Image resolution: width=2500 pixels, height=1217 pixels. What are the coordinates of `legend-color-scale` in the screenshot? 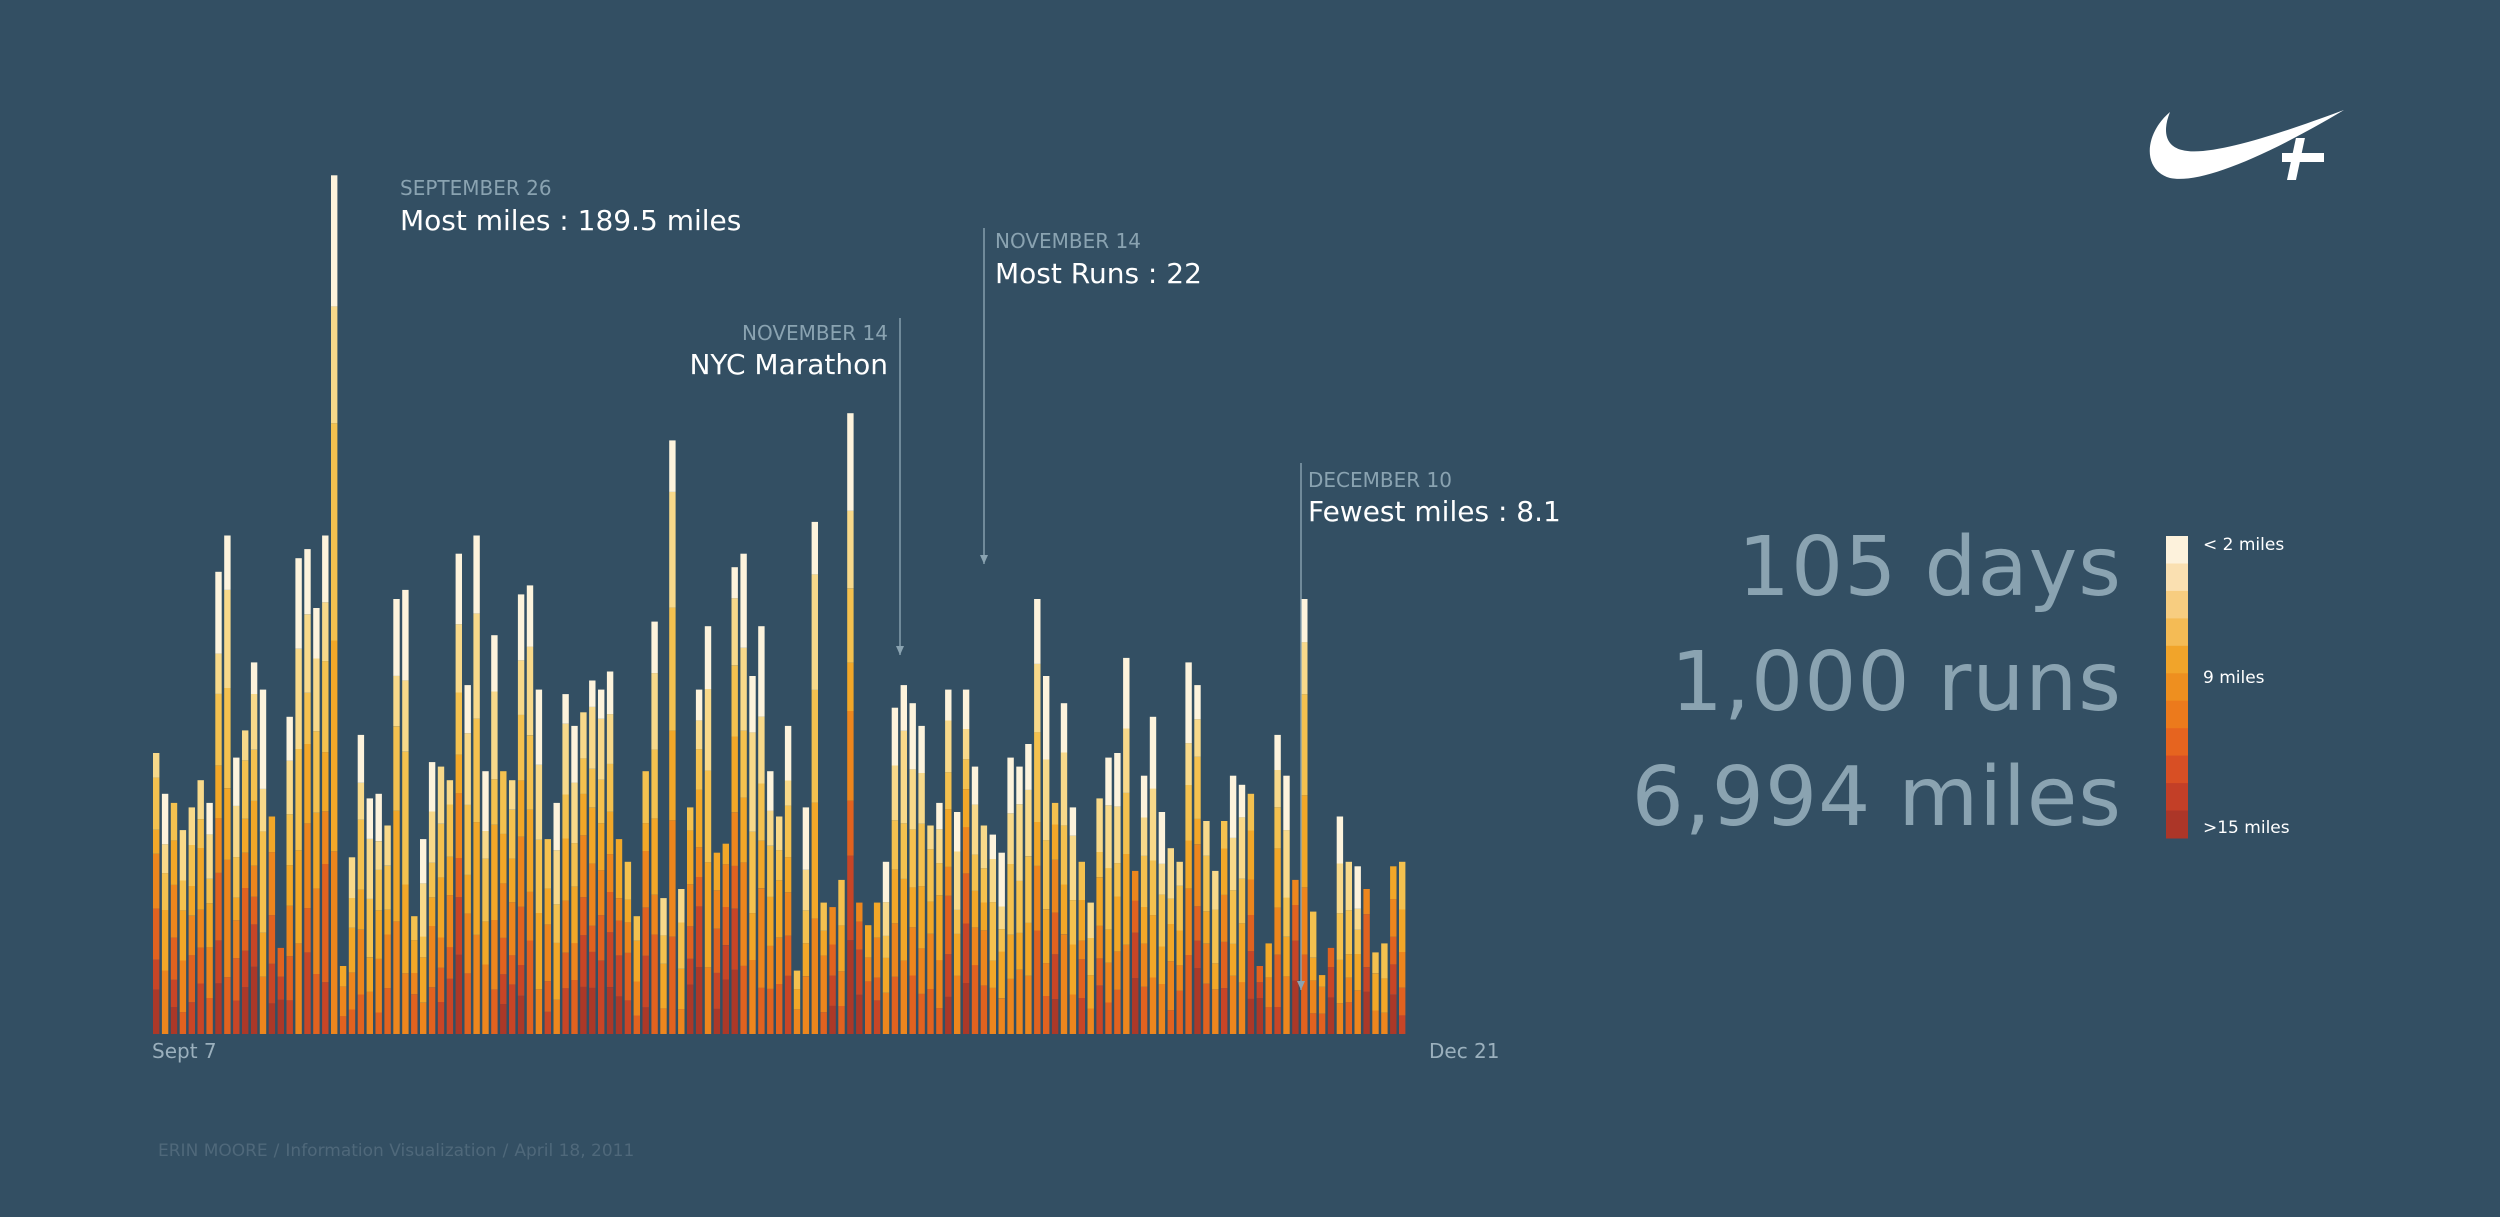 It's located at (2177, 687).